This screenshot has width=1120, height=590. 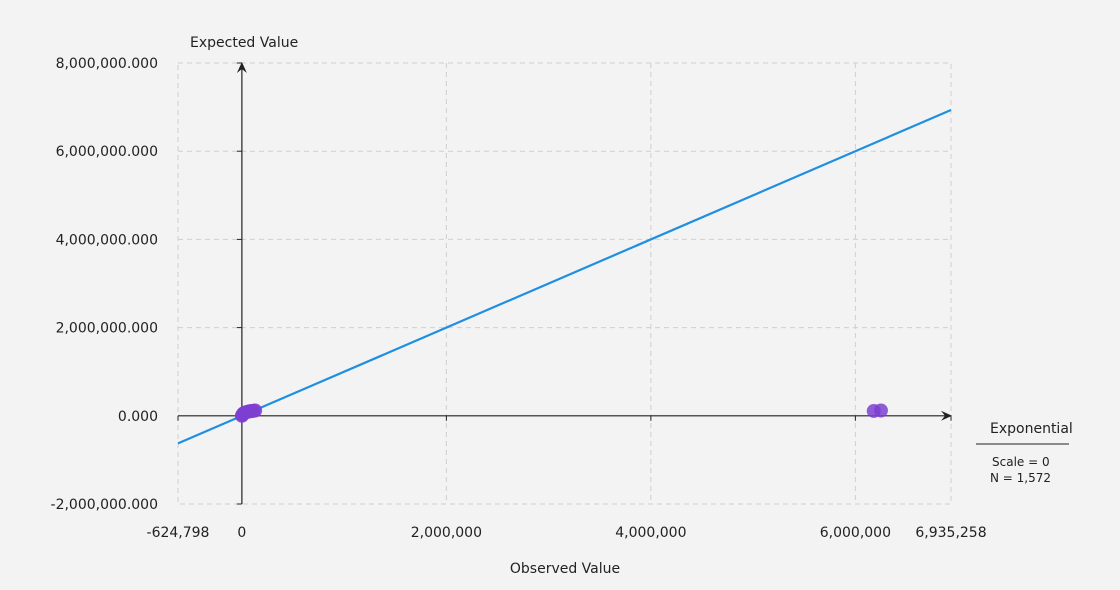 I want to click on y-tick-label: 2,000,000.000, so click(x=107, y=329).